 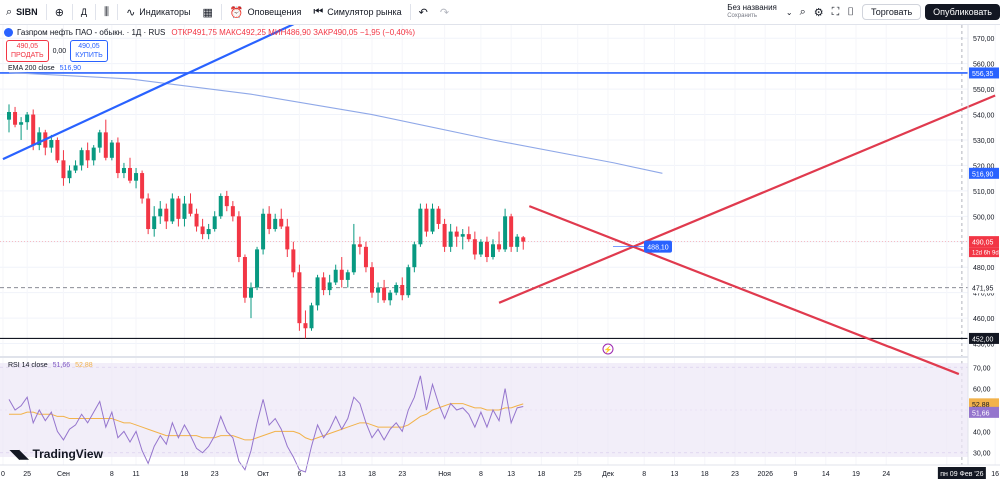 I want to click on rsi-legend: RSI 14 close 51,66 52,88, so click(x=50, y=365).